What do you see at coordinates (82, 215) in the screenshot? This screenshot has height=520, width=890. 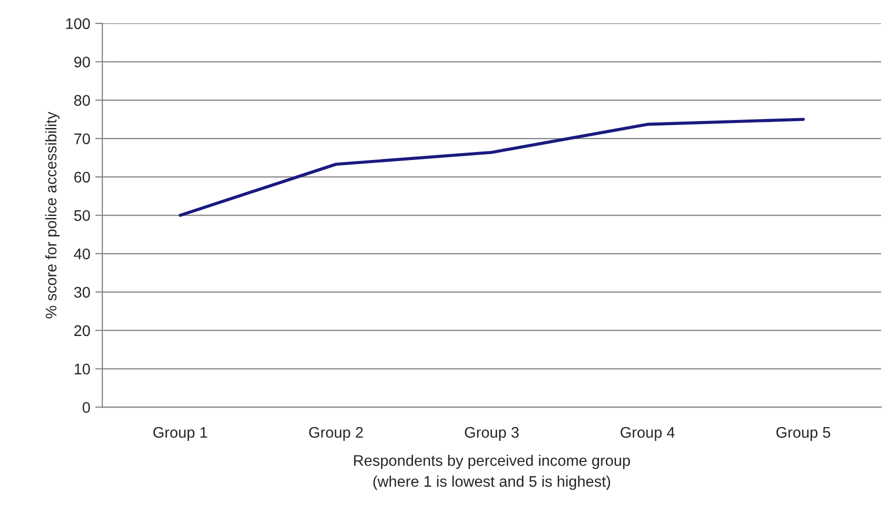 I see `y-tick-label: 50` at bounding box center [82, 215].